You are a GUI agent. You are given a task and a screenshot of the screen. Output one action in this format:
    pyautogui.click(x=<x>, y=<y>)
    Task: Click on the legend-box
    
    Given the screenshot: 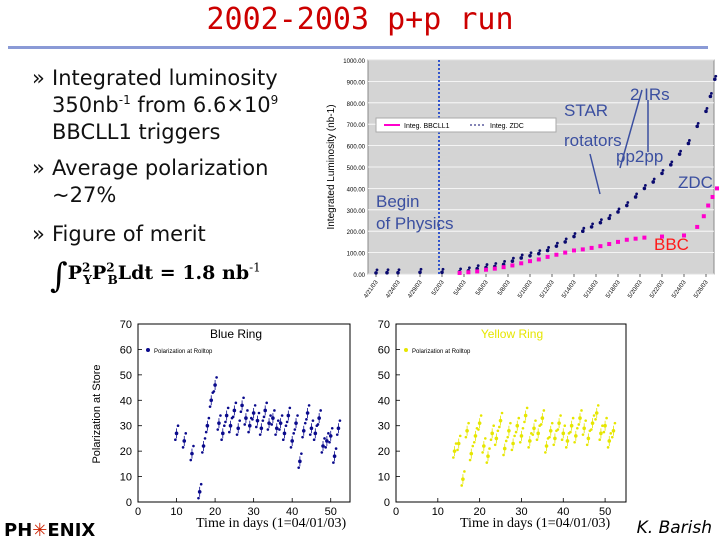 What is the action you would take?
    pyautogui.click(x=466, y=125)
    